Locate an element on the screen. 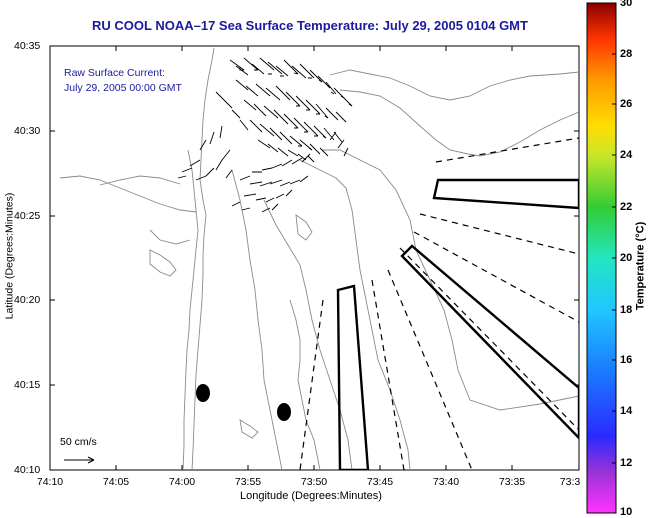 Image resolution: width=651 pixels, height=518 pixels. colorbar-tick: 30 is located at coordinates (626, 4).